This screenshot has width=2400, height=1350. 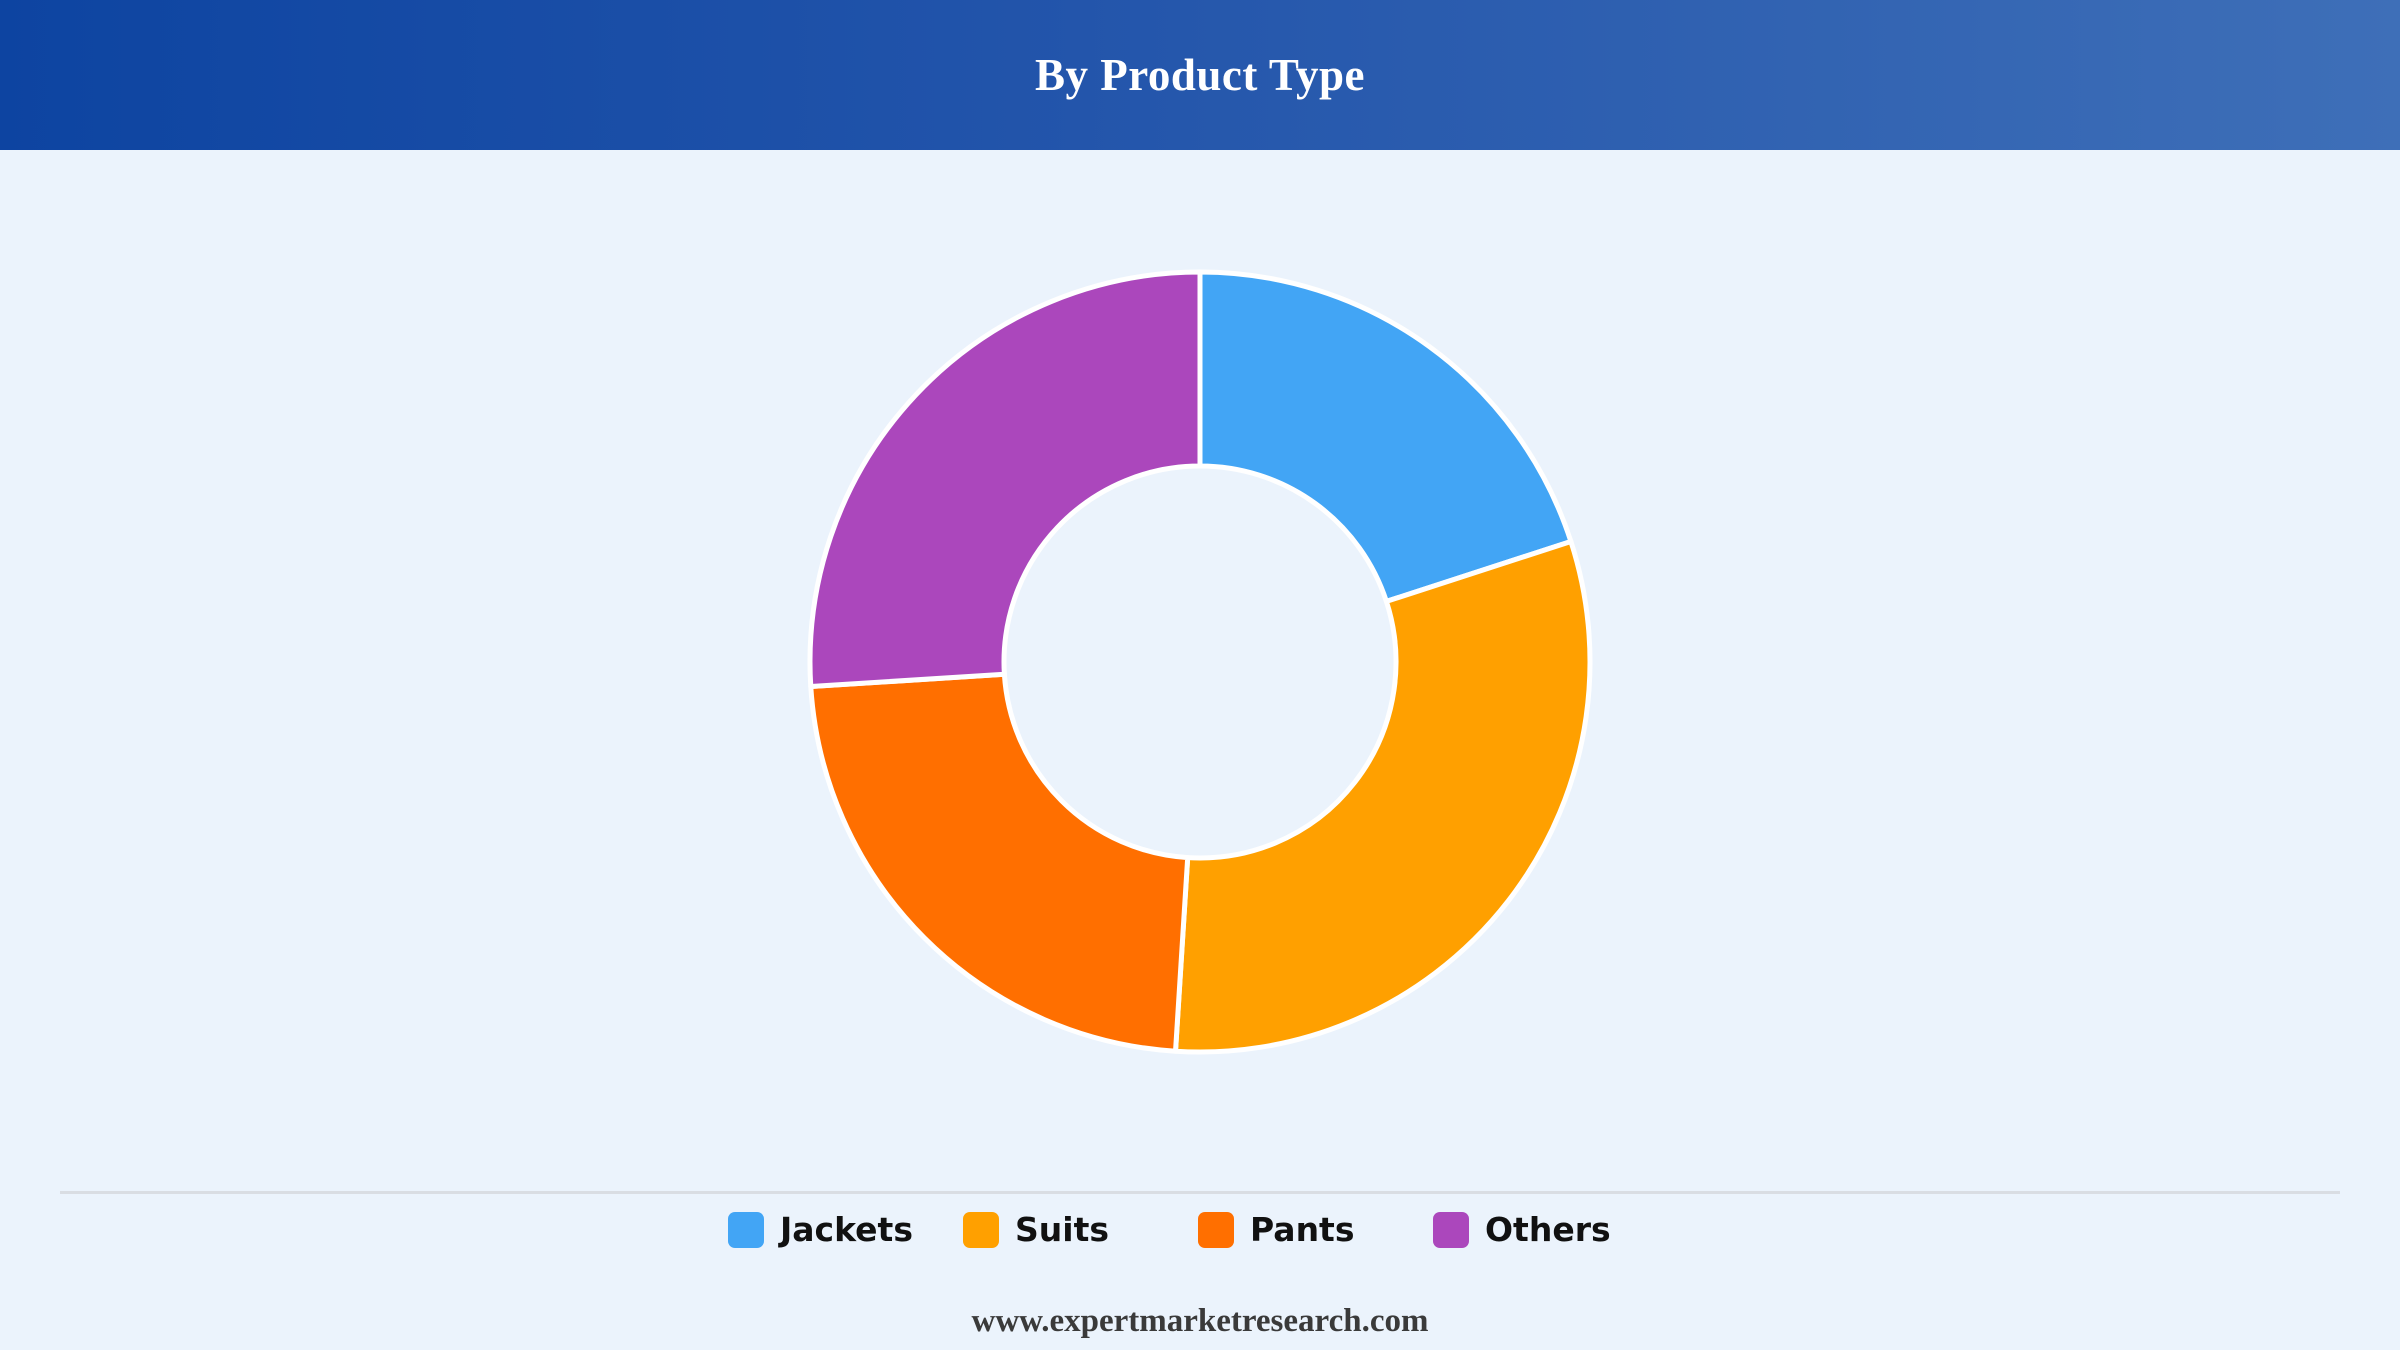 I want to click on legend-label-jackets: Jackets, so click(x=846, y=1229).